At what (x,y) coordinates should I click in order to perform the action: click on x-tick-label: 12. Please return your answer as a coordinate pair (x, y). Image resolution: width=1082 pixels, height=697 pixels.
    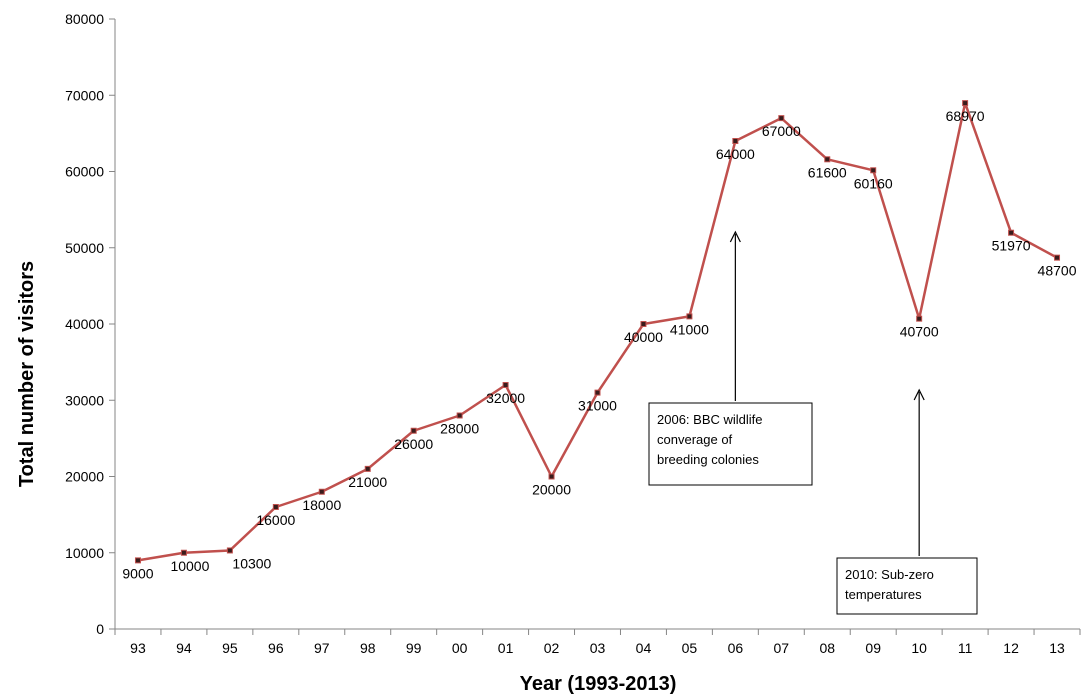
    Looking at the image, I should click on (1011, 648).